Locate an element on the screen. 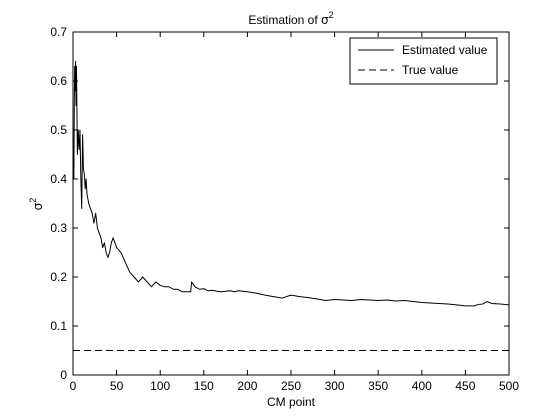  x-axis-label: CM point is located at coordinates (291, 402).